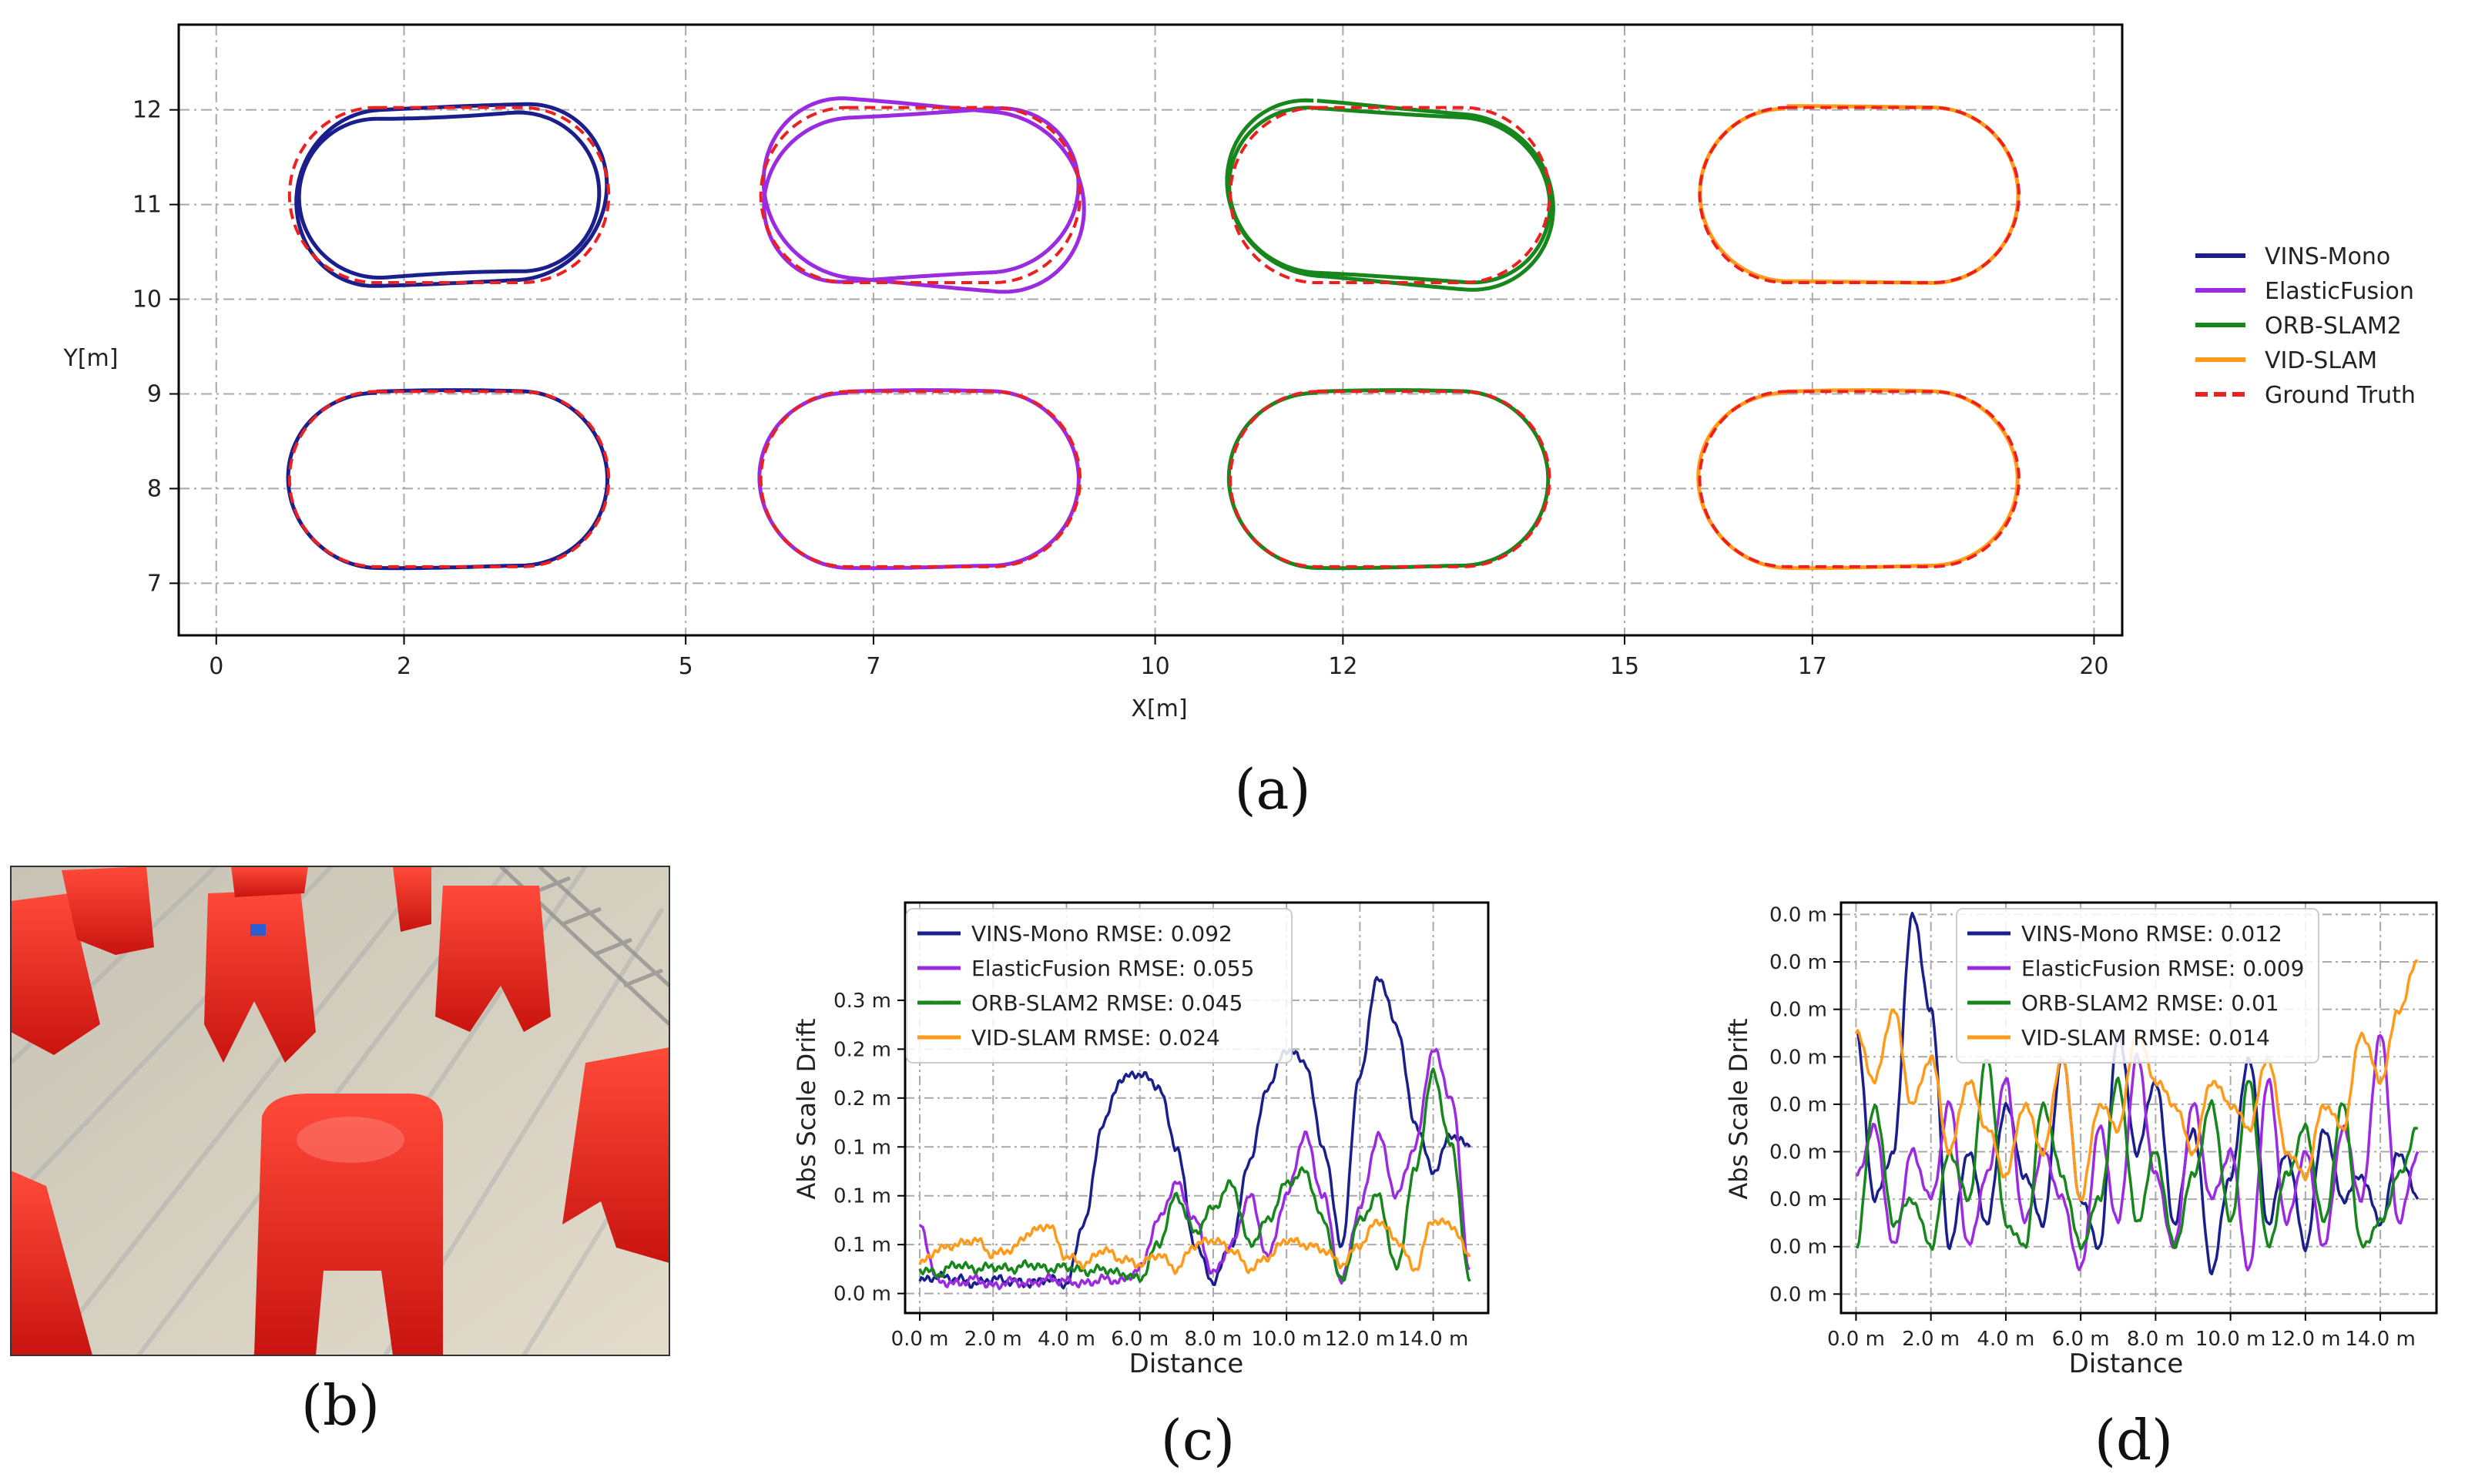 The height and width of the screenshot is (1484, 2475). I want to click on a-ytick-label: 12, so click(147, 110).